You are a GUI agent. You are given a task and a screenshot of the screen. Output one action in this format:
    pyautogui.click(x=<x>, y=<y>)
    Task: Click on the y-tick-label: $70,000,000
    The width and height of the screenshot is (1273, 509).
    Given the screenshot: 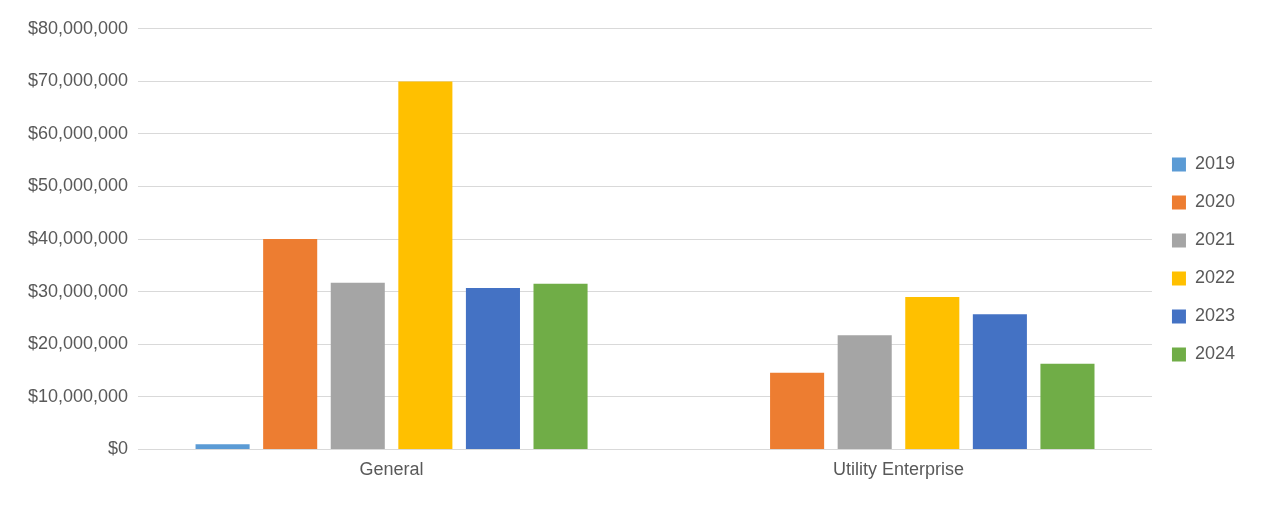 What is the action you would take?
    pyautogui.click(x=78, y=80)
    